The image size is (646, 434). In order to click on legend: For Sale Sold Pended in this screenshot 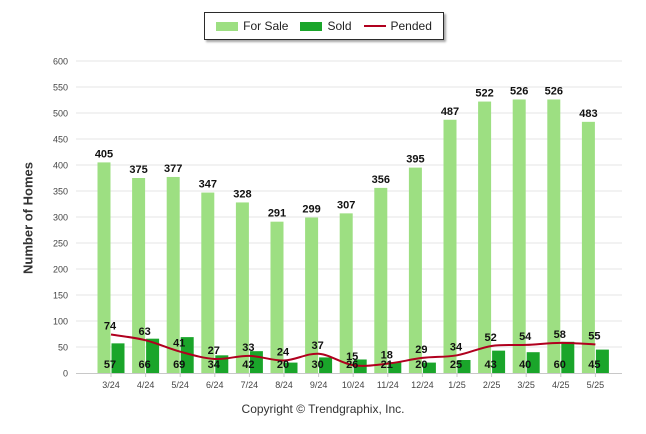, I will do `click(324, 26)`.